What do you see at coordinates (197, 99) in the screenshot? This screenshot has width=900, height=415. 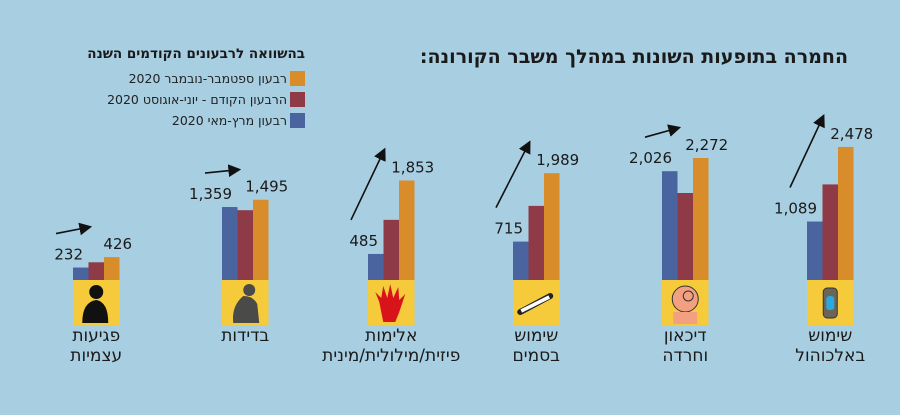 I see `legend-label: הרבעון הקודם - יוני-אוגוסט 2020` at bounding box center [197, 99].